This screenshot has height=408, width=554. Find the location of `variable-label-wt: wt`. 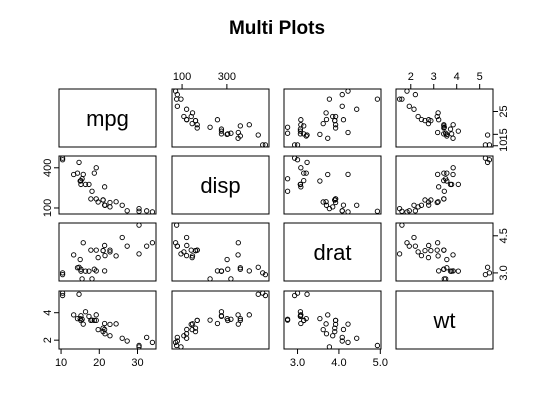

variable-label-wt: wt is located at coordinates (444, 320).